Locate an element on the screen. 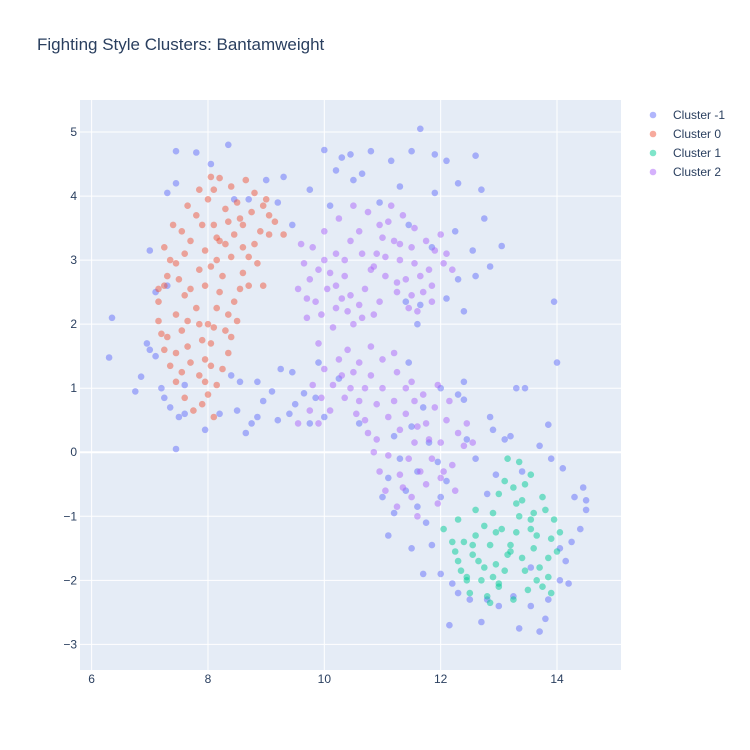  legend: Cluster -1 Cluster 0 Cluster 1 Cluster 2 is located at coordinates (687, 143).